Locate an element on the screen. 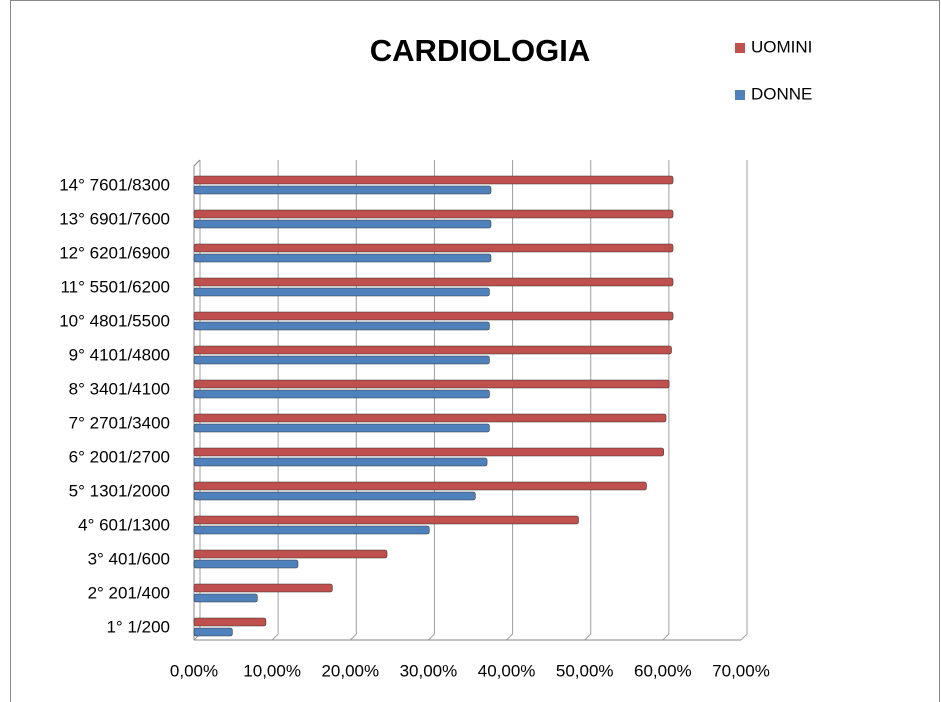  axis-line is located at coordinates (197, 399).